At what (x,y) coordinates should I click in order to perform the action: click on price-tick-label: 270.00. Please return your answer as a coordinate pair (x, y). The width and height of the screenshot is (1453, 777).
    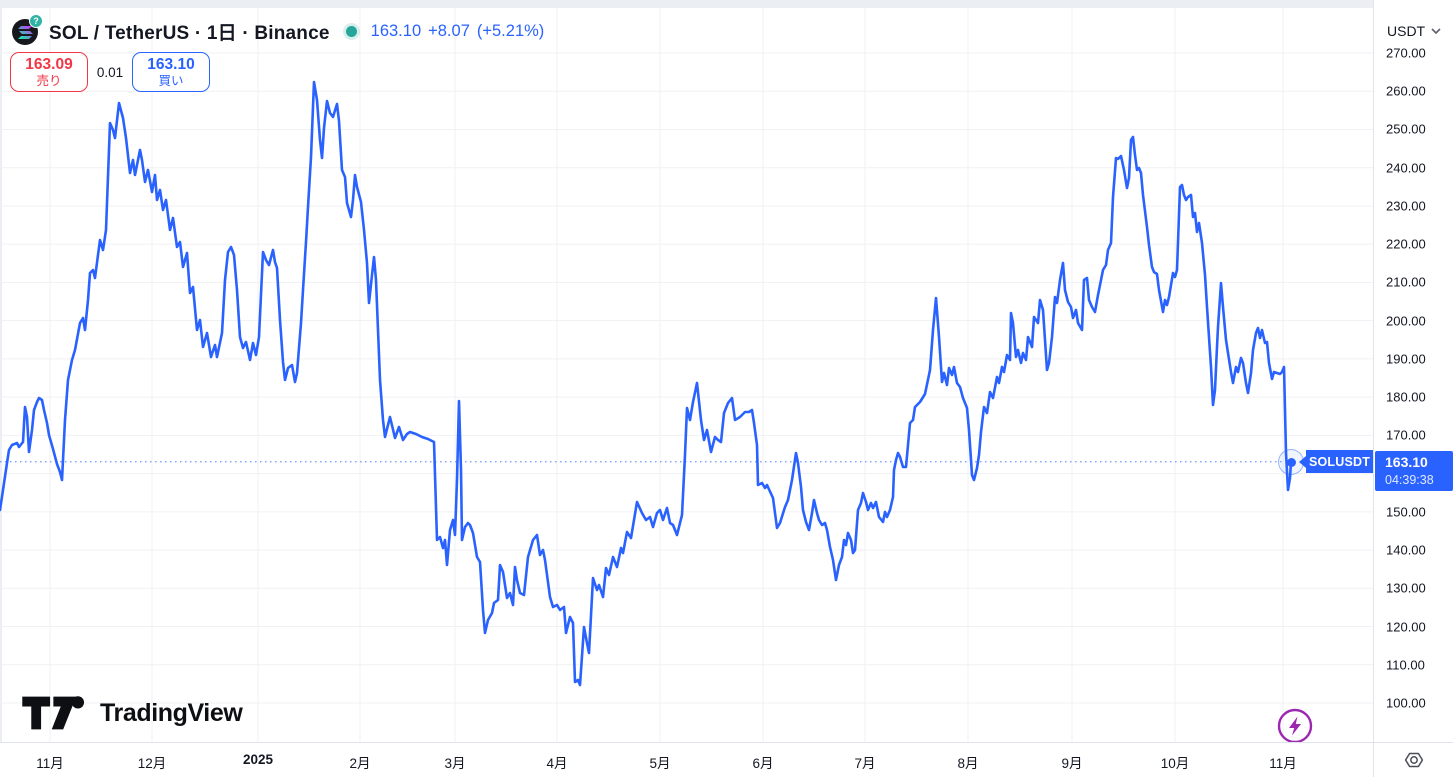
    Looking at the image, I should click on (1406, 53).